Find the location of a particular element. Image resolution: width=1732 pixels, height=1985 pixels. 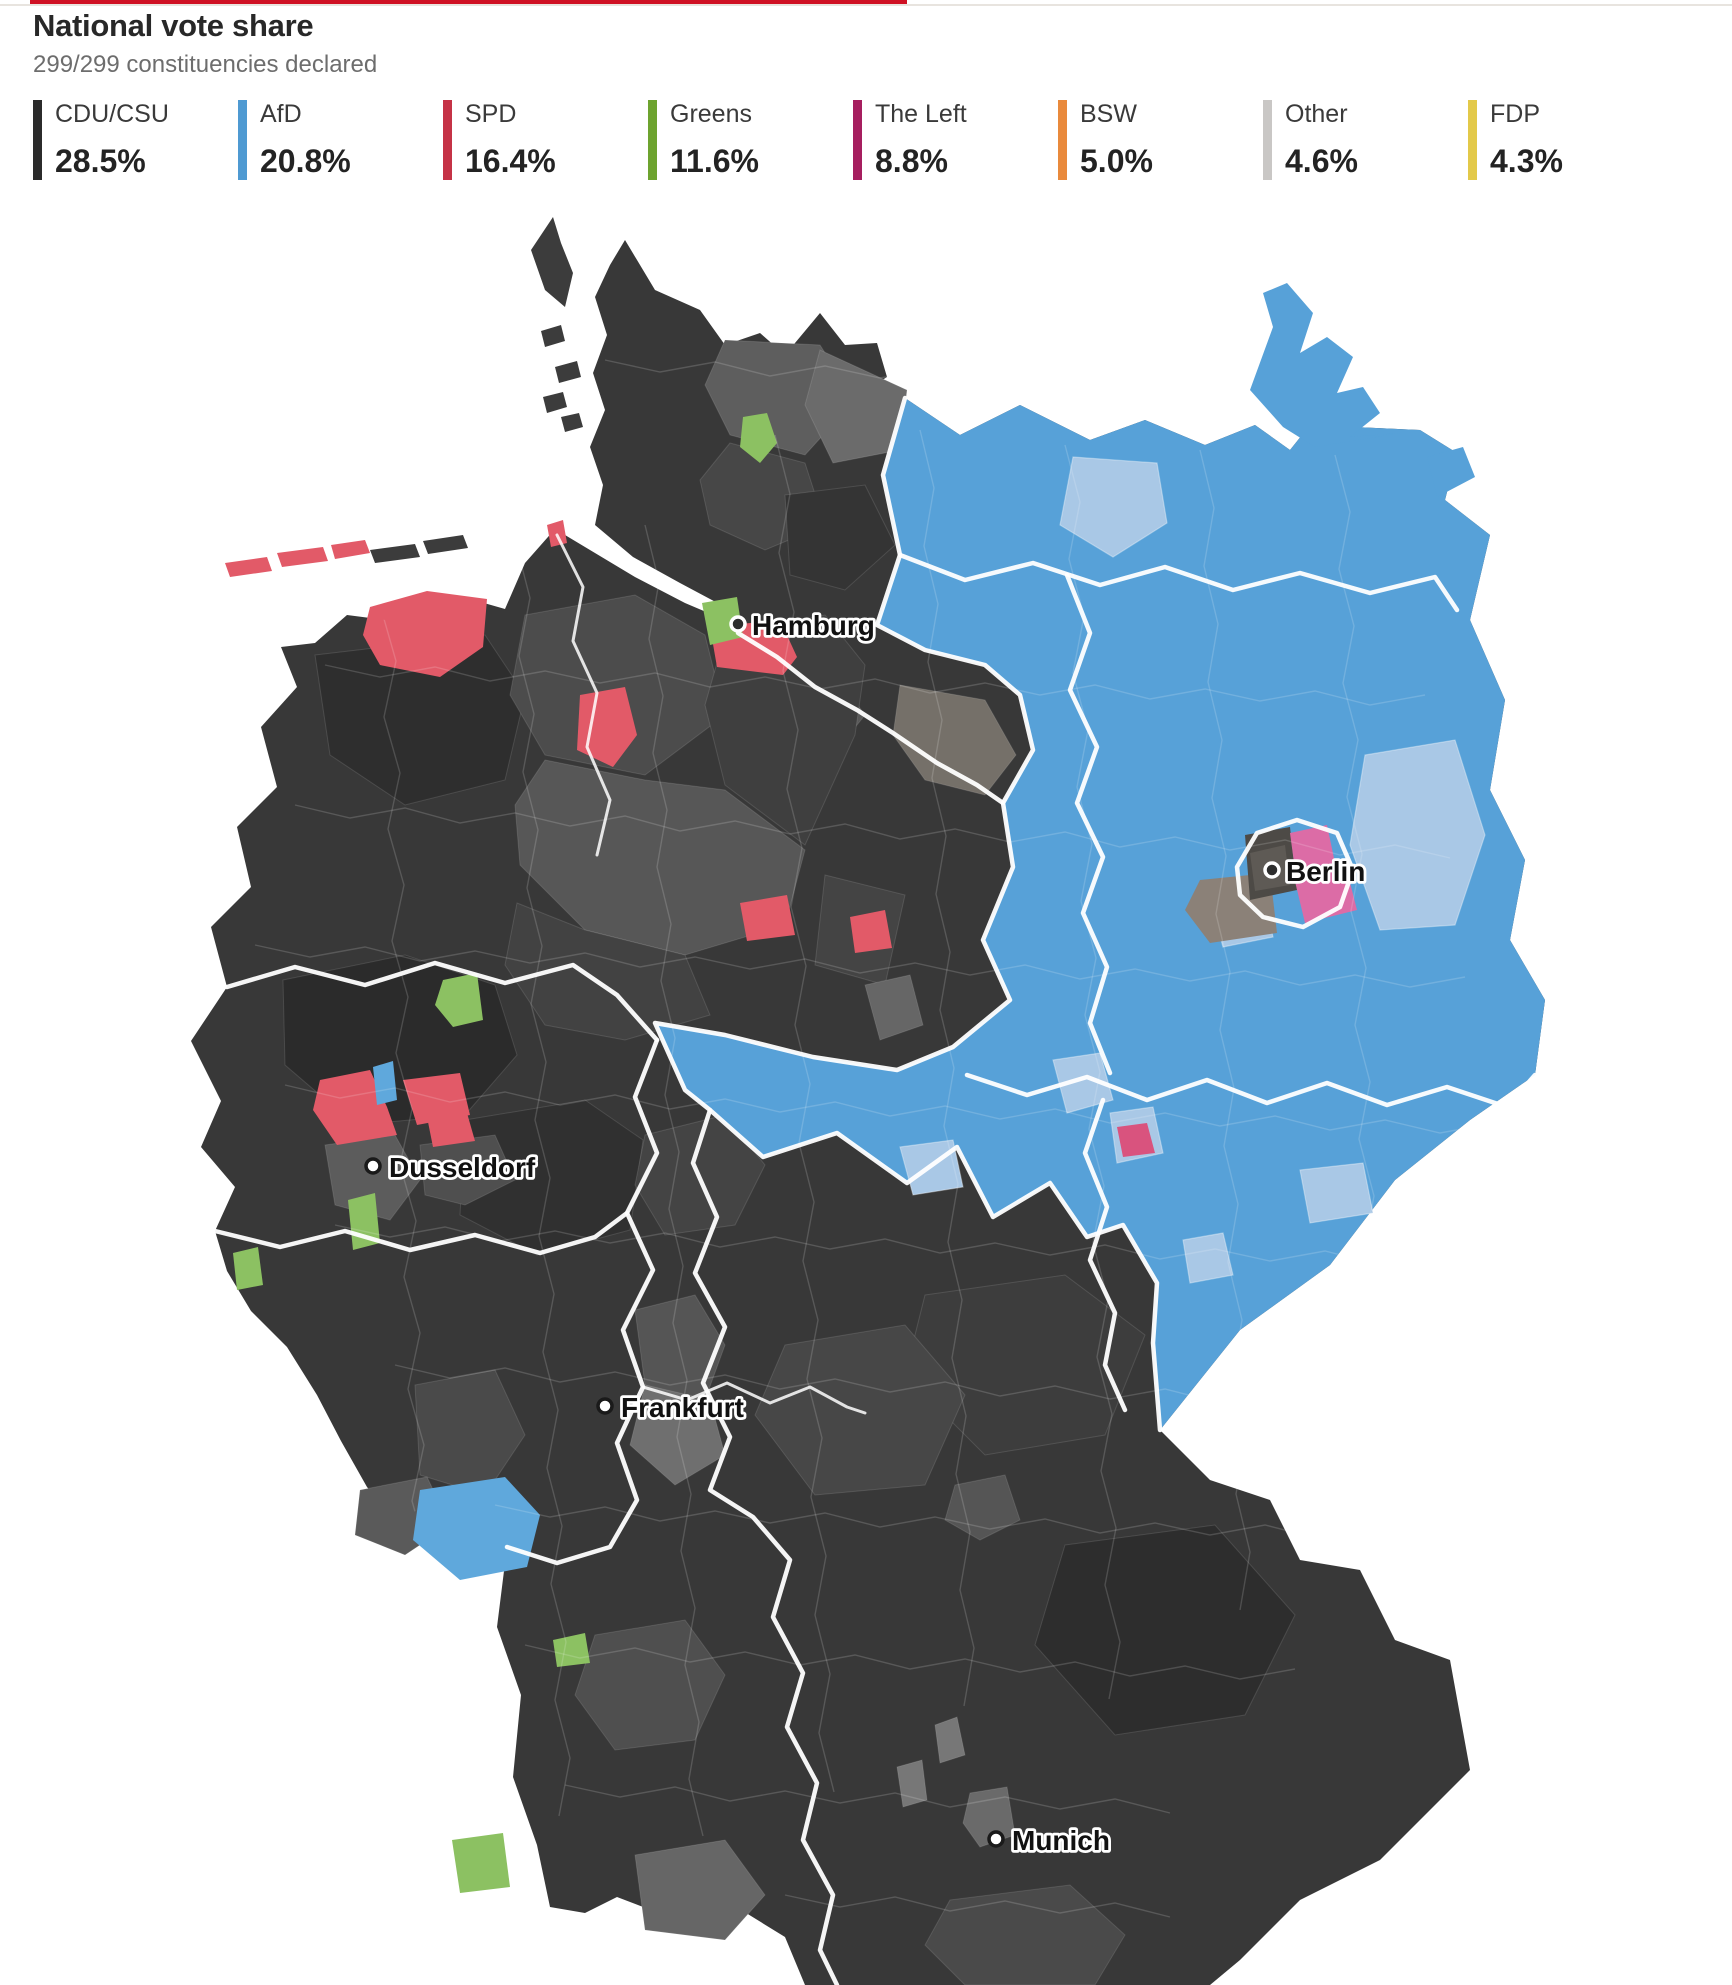

city-label-frankfurt: Frankfurt is located at coordinates (682, 1407).